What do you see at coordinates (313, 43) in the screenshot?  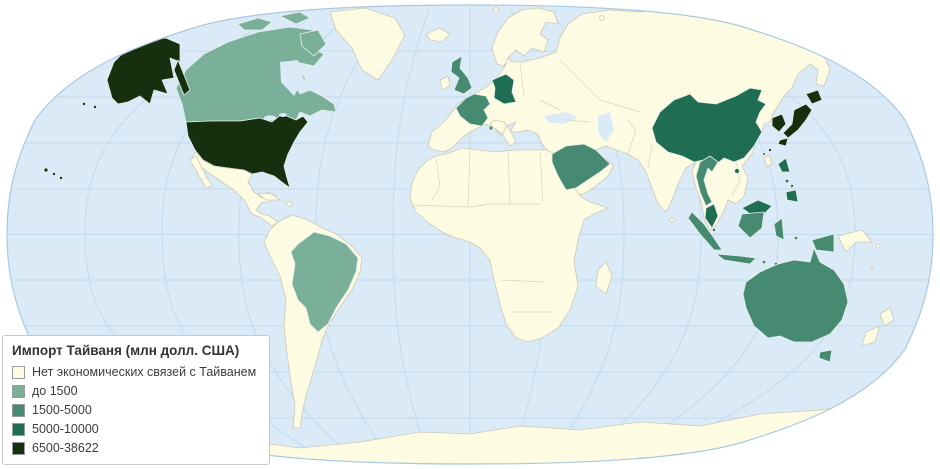 I see `canada-baffin-island` at bounding box center [313, 43].